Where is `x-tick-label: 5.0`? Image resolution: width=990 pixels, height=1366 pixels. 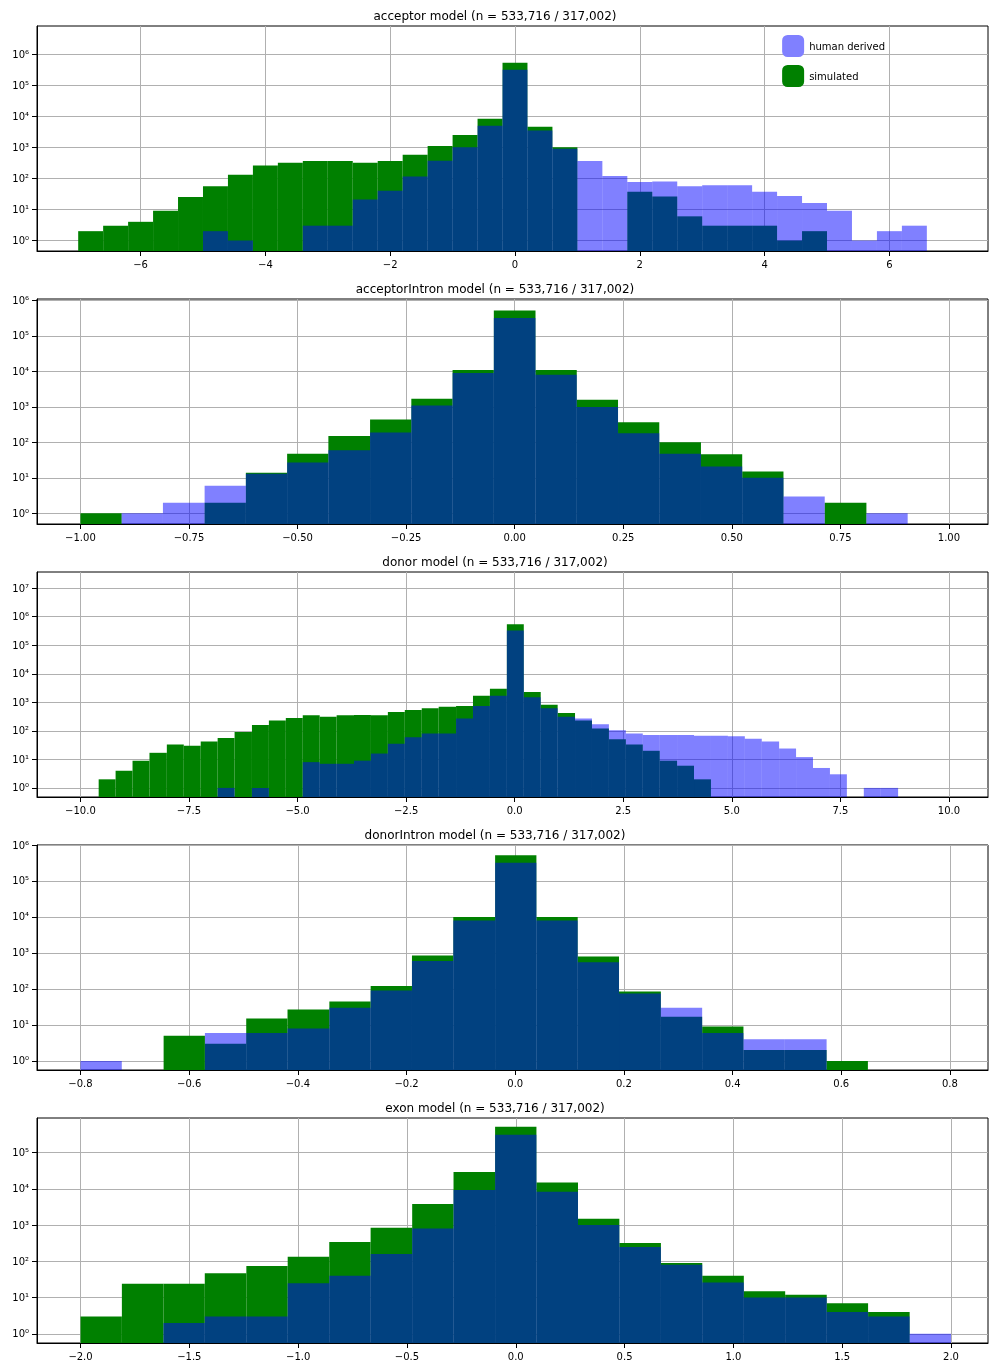 x-tick-label: 5.0 is located at coordinates (731, 810).